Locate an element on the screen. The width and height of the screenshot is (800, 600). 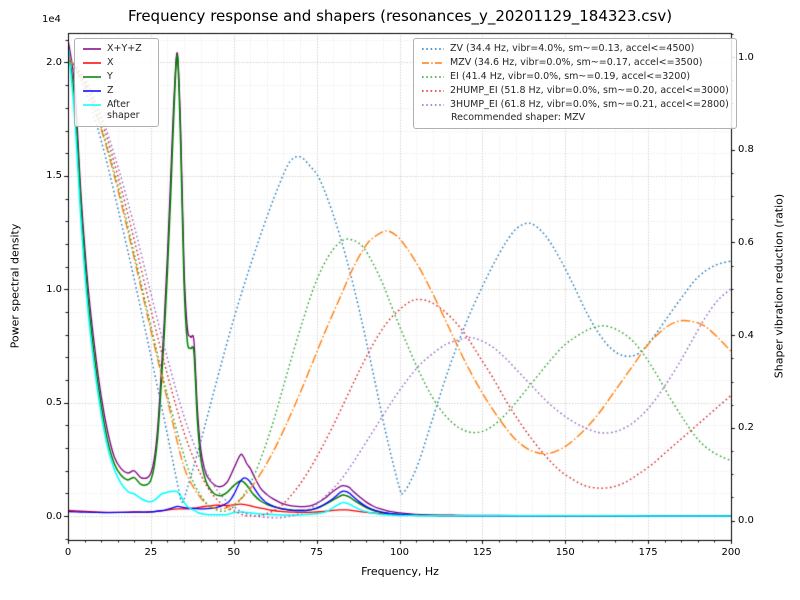
right-y-tick-label: 0.2 is located at coordinates (746, 428).